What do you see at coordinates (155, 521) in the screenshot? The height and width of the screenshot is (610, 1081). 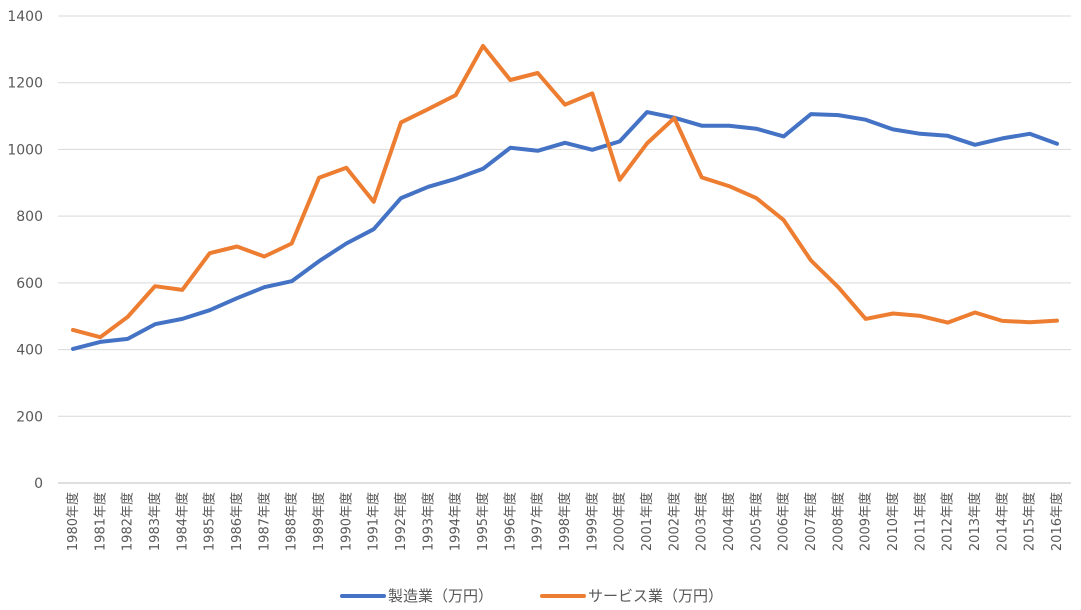 I see `x-tick-label: 1983年度` at bounding box center [155, 521].